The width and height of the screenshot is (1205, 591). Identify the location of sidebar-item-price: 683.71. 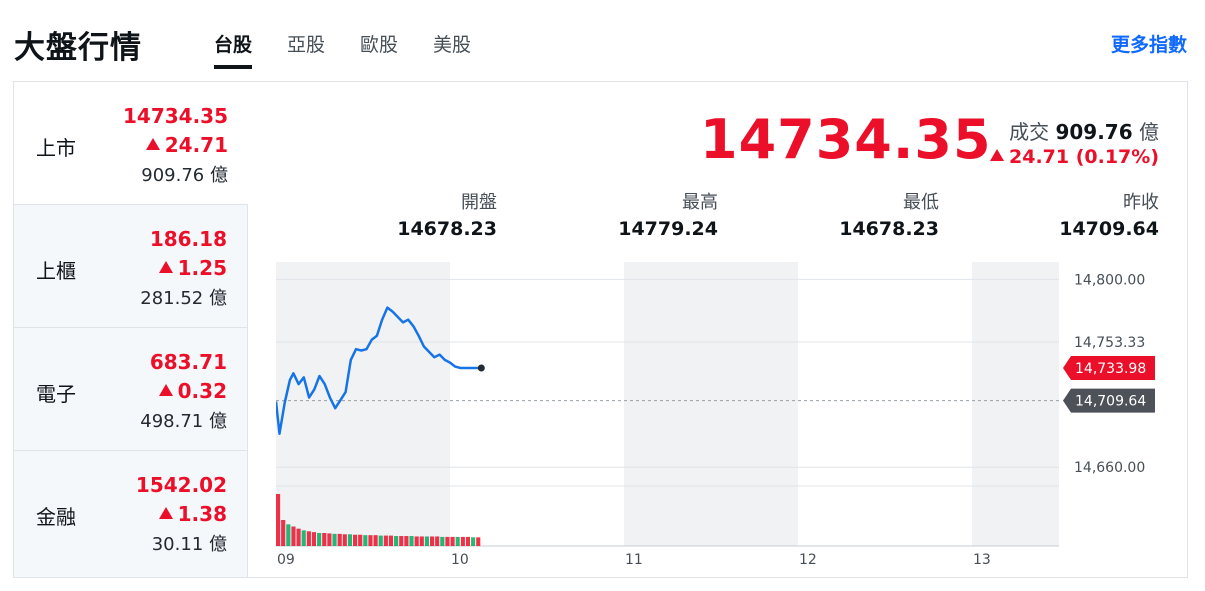
(188, 362).